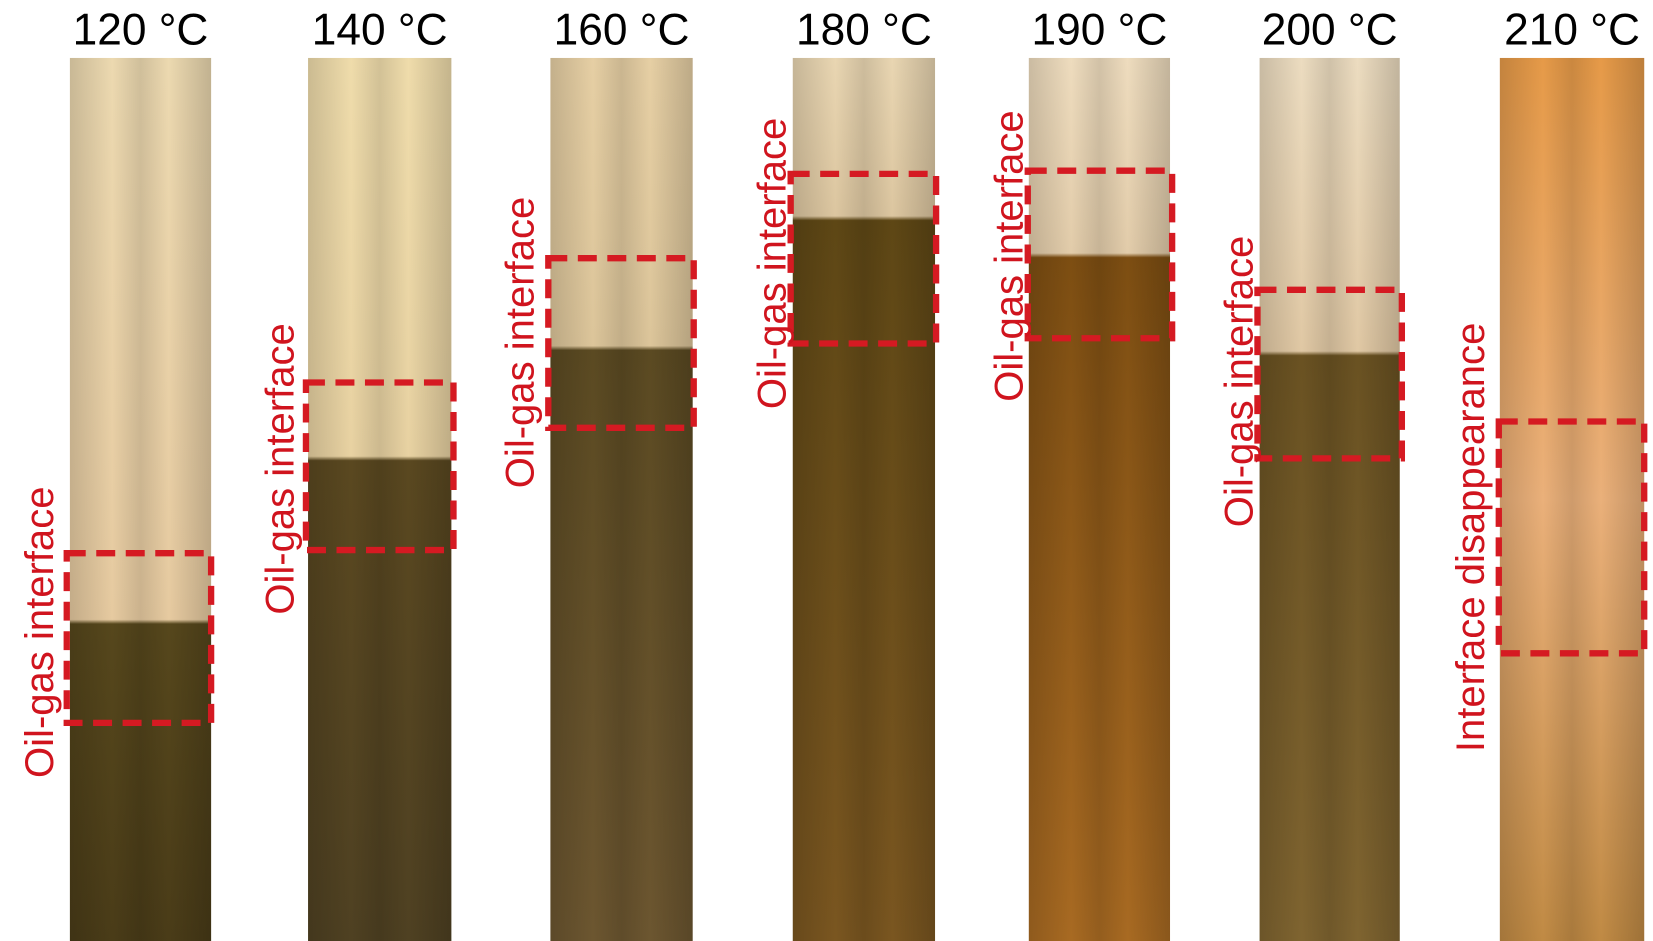  I want to click on panel-title: 180 °C, so click(864, 29).